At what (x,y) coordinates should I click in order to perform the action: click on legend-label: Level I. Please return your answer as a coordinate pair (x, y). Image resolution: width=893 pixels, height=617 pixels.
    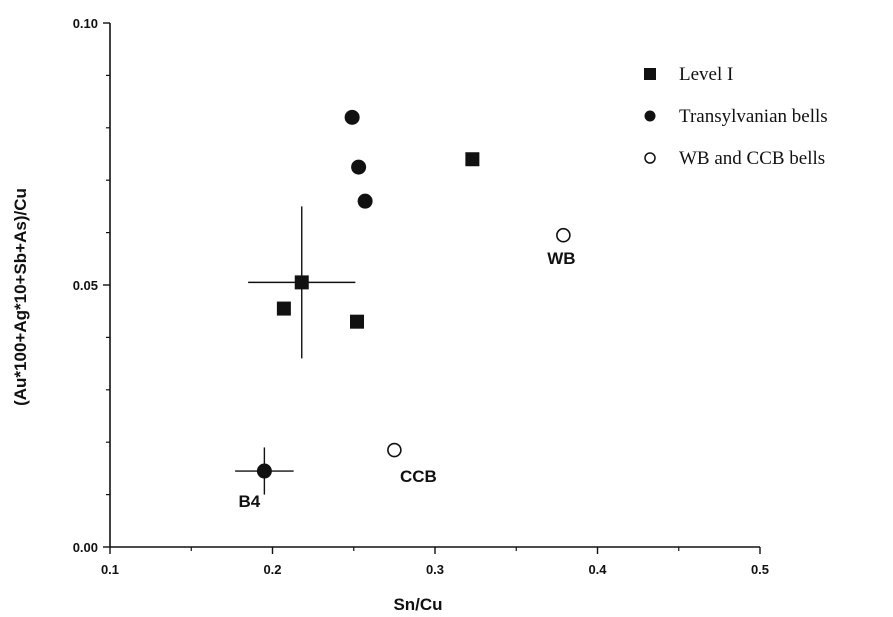
    Looking at the image, I should click on (706, 74).